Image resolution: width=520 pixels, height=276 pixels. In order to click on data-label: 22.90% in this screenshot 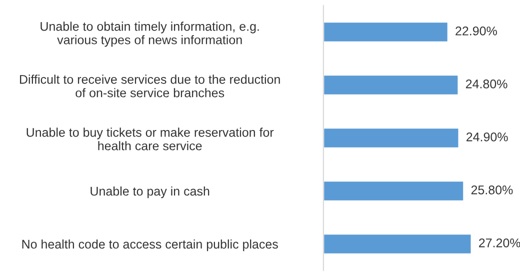, I will do `click(476, 31)`.